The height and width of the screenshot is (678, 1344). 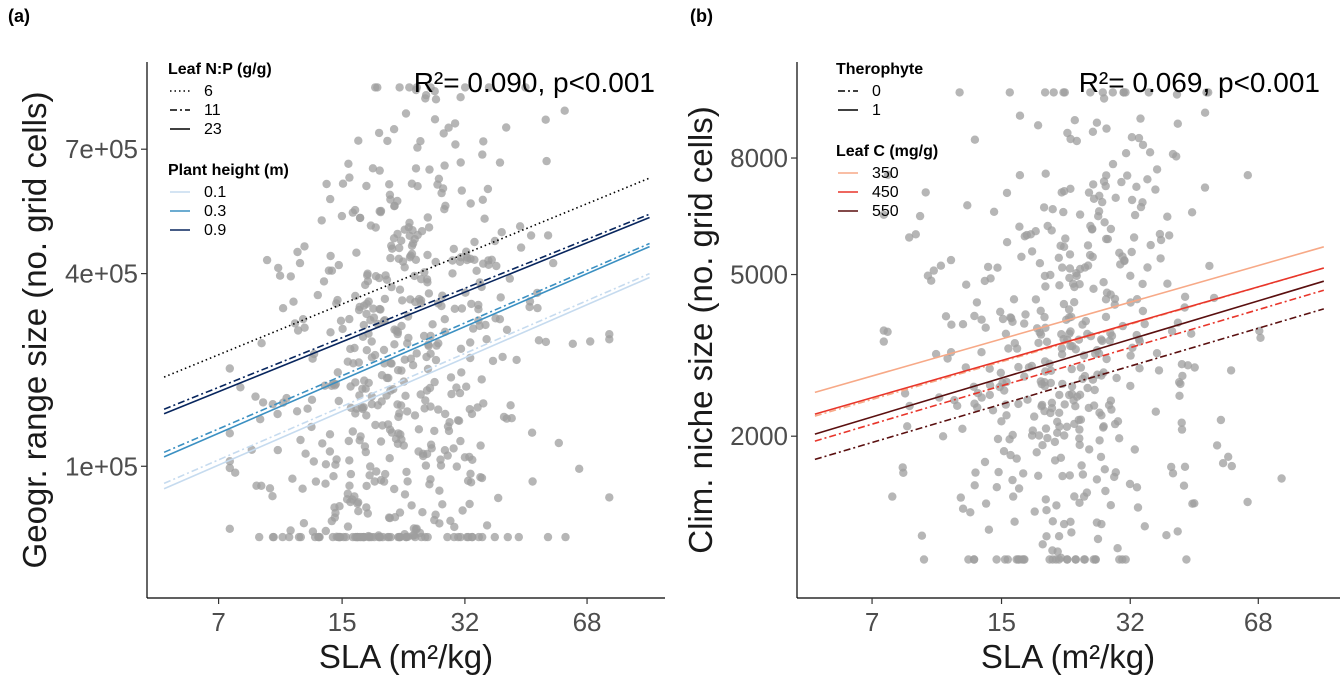 What do you see at coordinates (101, 466) in the screenshot?
I see `y-tick-label: 1e+05` at bounding box center [101, 466].